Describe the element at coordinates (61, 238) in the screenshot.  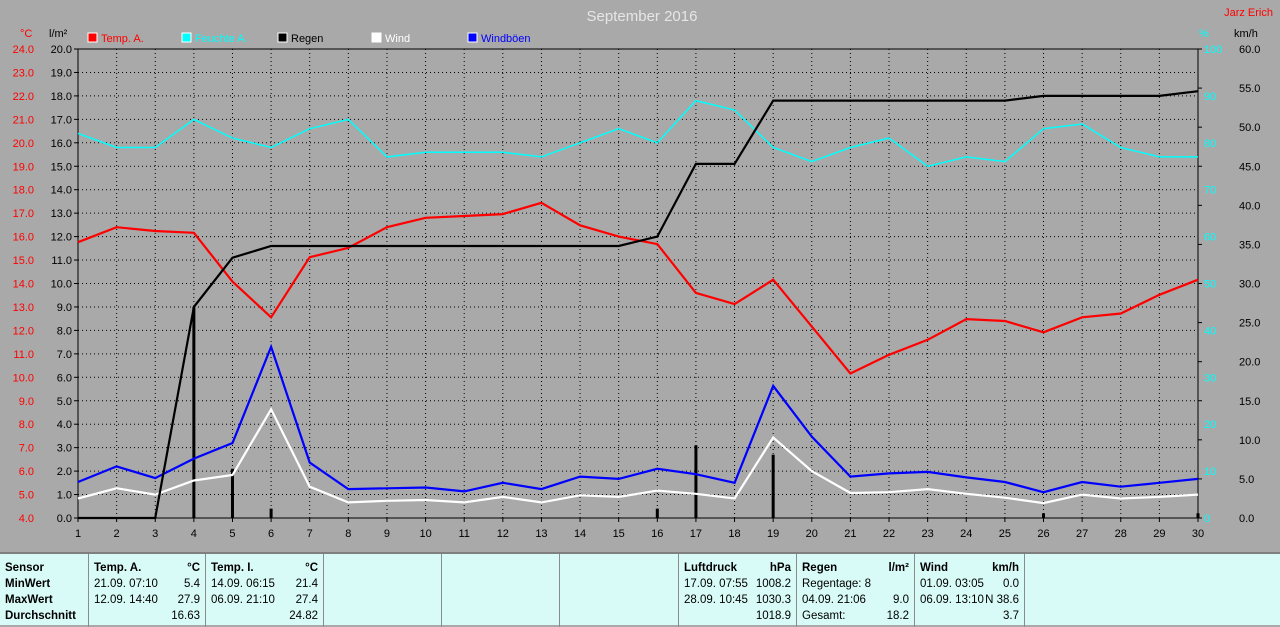
I see `rain-tick-label: 12.0` at that location.